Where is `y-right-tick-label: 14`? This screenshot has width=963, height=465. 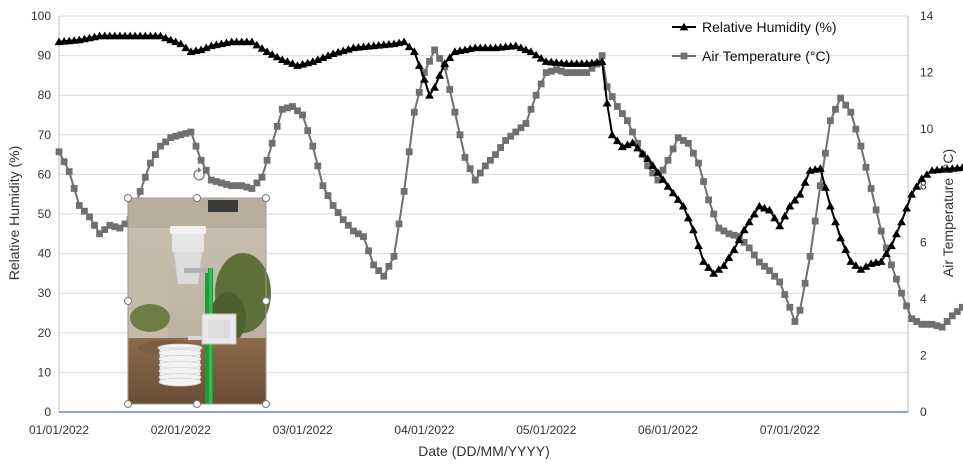 y-right-tick-label: 14 is located at coordinates (927, 16).